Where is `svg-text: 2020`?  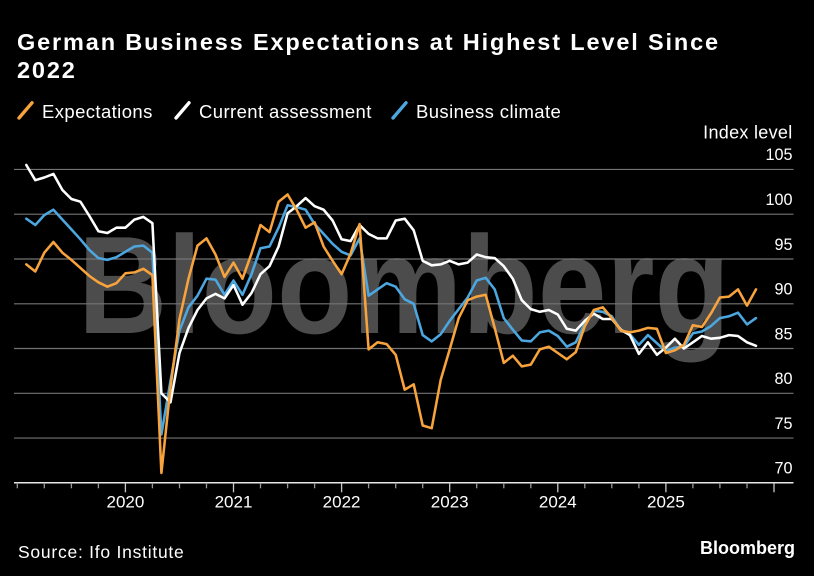 svg-text: 2020 is located at coordinates (125, 502).